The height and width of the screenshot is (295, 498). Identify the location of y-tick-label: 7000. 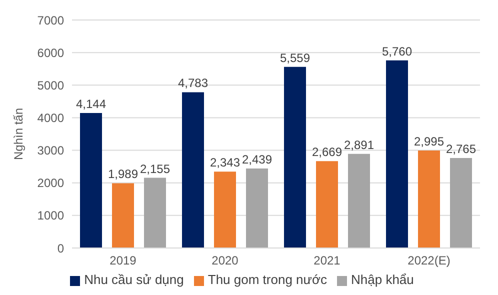
(50, 20).